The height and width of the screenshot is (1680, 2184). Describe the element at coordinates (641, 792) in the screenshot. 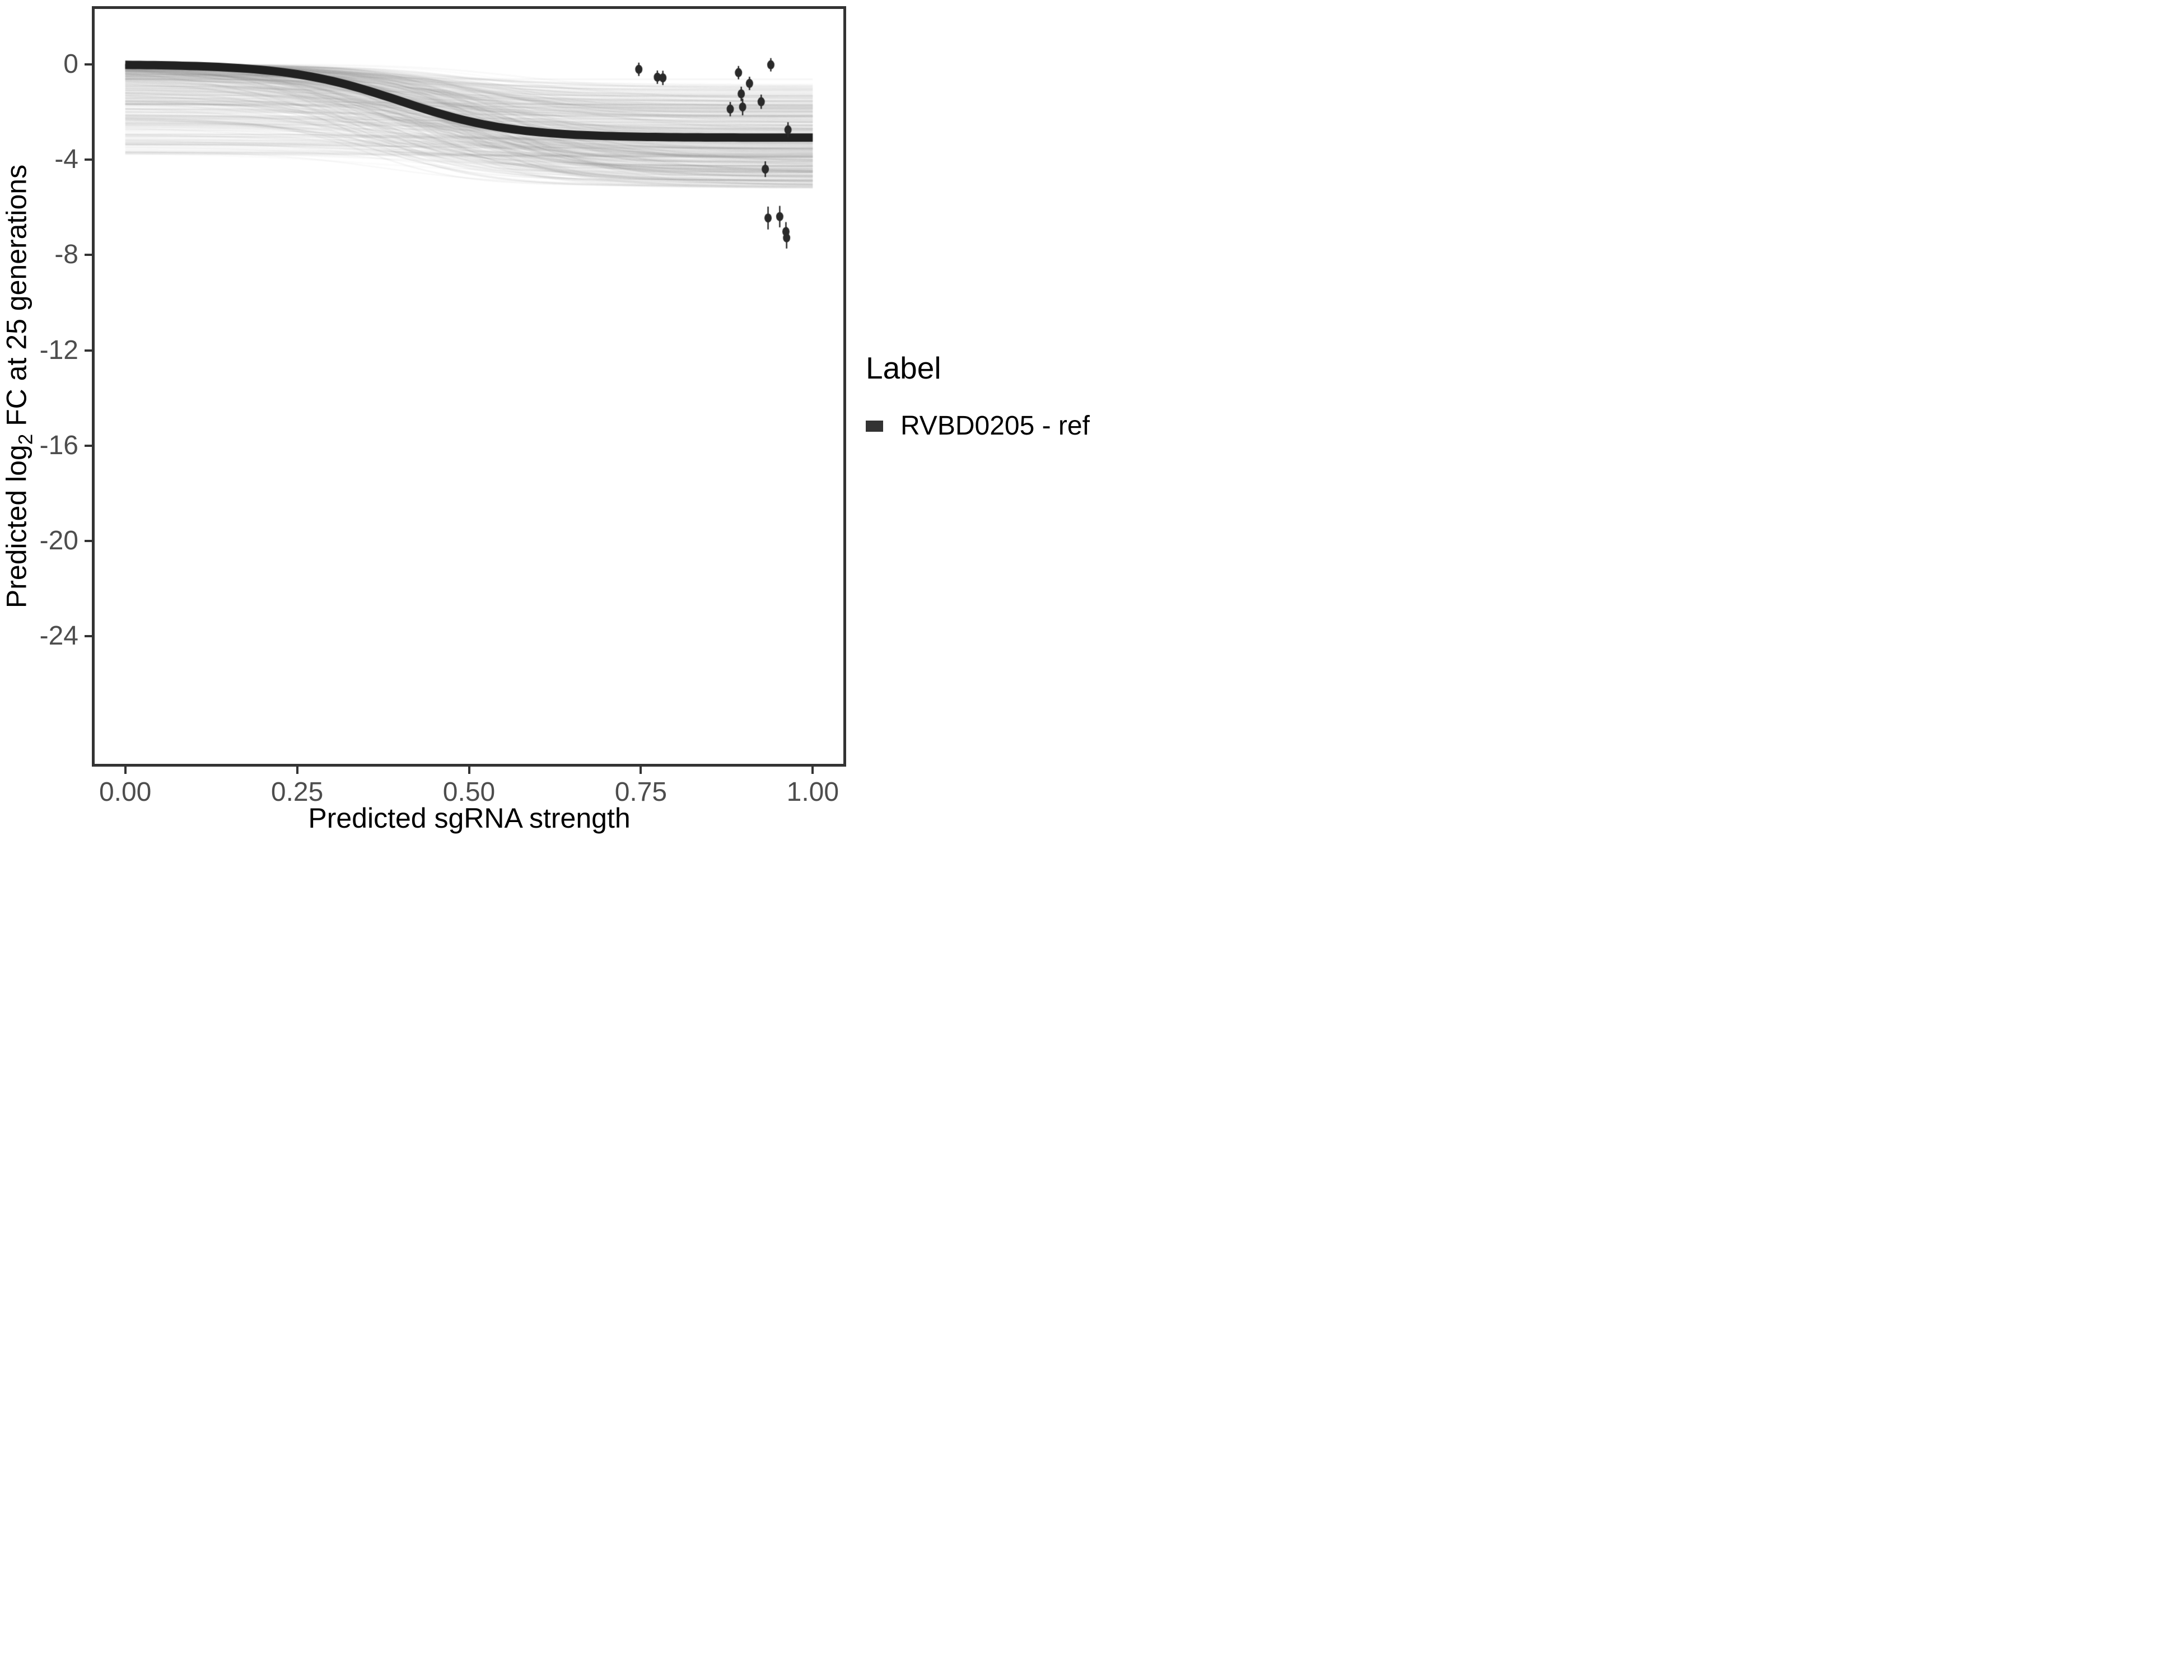

I see `x-tick-label: 0.75` at that location.